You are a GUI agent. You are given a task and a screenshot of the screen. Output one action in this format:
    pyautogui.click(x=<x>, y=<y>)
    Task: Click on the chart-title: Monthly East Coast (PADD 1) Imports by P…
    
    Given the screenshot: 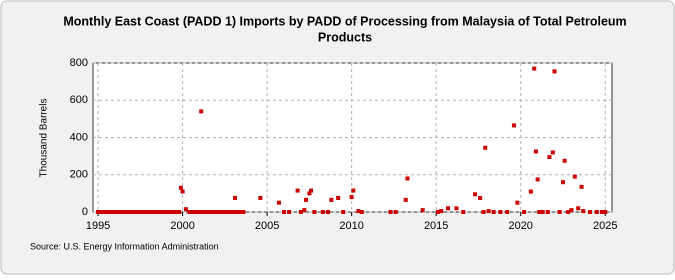 What is the action you would take?
    pyautogui.click(x=344, y=21)
    